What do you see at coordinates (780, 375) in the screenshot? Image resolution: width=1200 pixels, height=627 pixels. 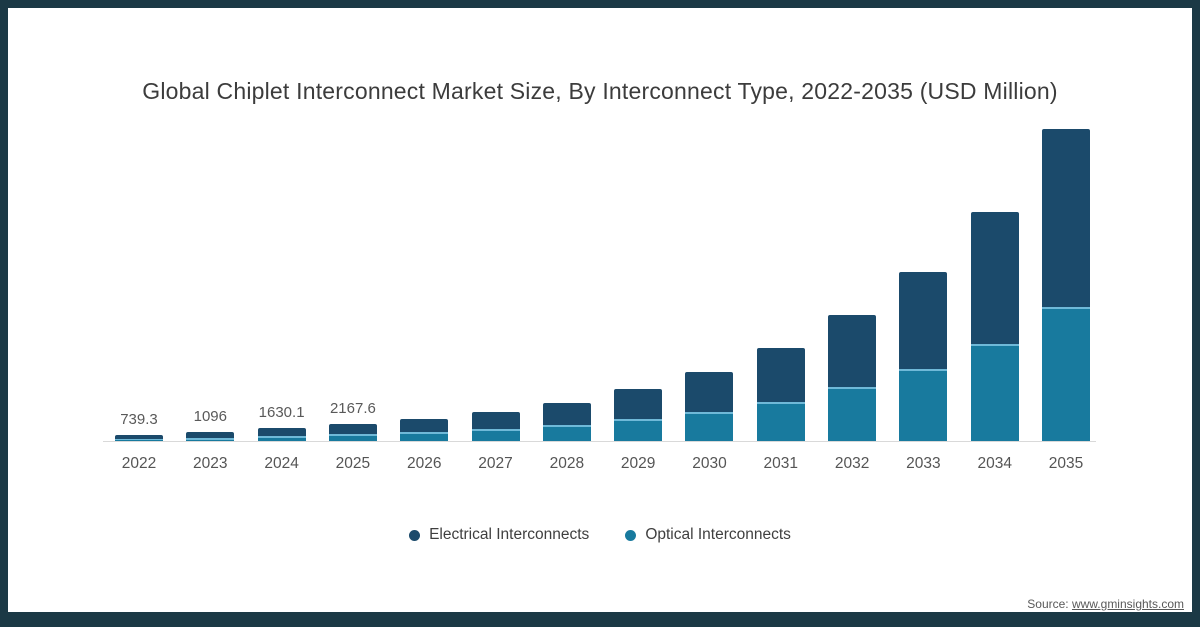 I see `electrical-segment-2031` at bounding box center [780, 375].